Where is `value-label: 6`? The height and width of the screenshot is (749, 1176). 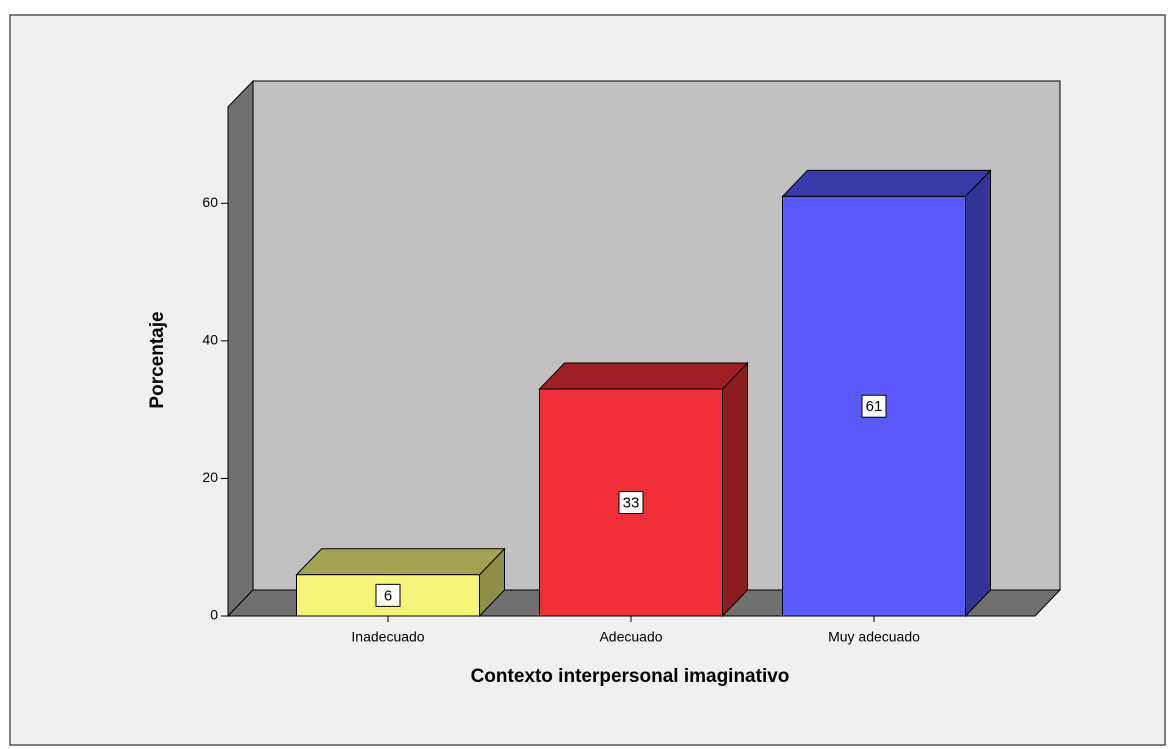
value-label: 6 is located at coordinates (388, 595).